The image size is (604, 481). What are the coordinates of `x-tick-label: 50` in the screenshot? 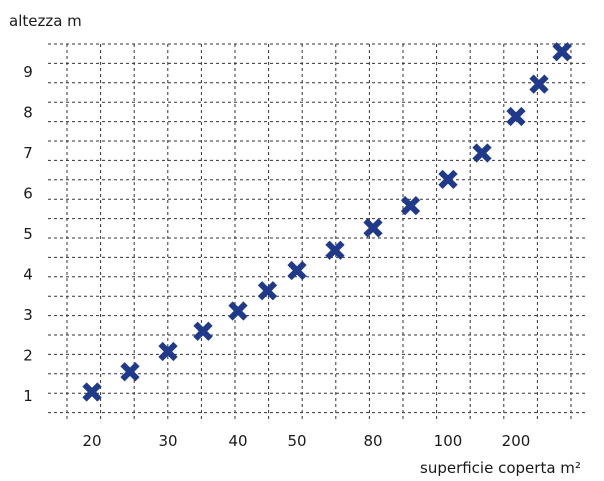 It's located at (296, 441).